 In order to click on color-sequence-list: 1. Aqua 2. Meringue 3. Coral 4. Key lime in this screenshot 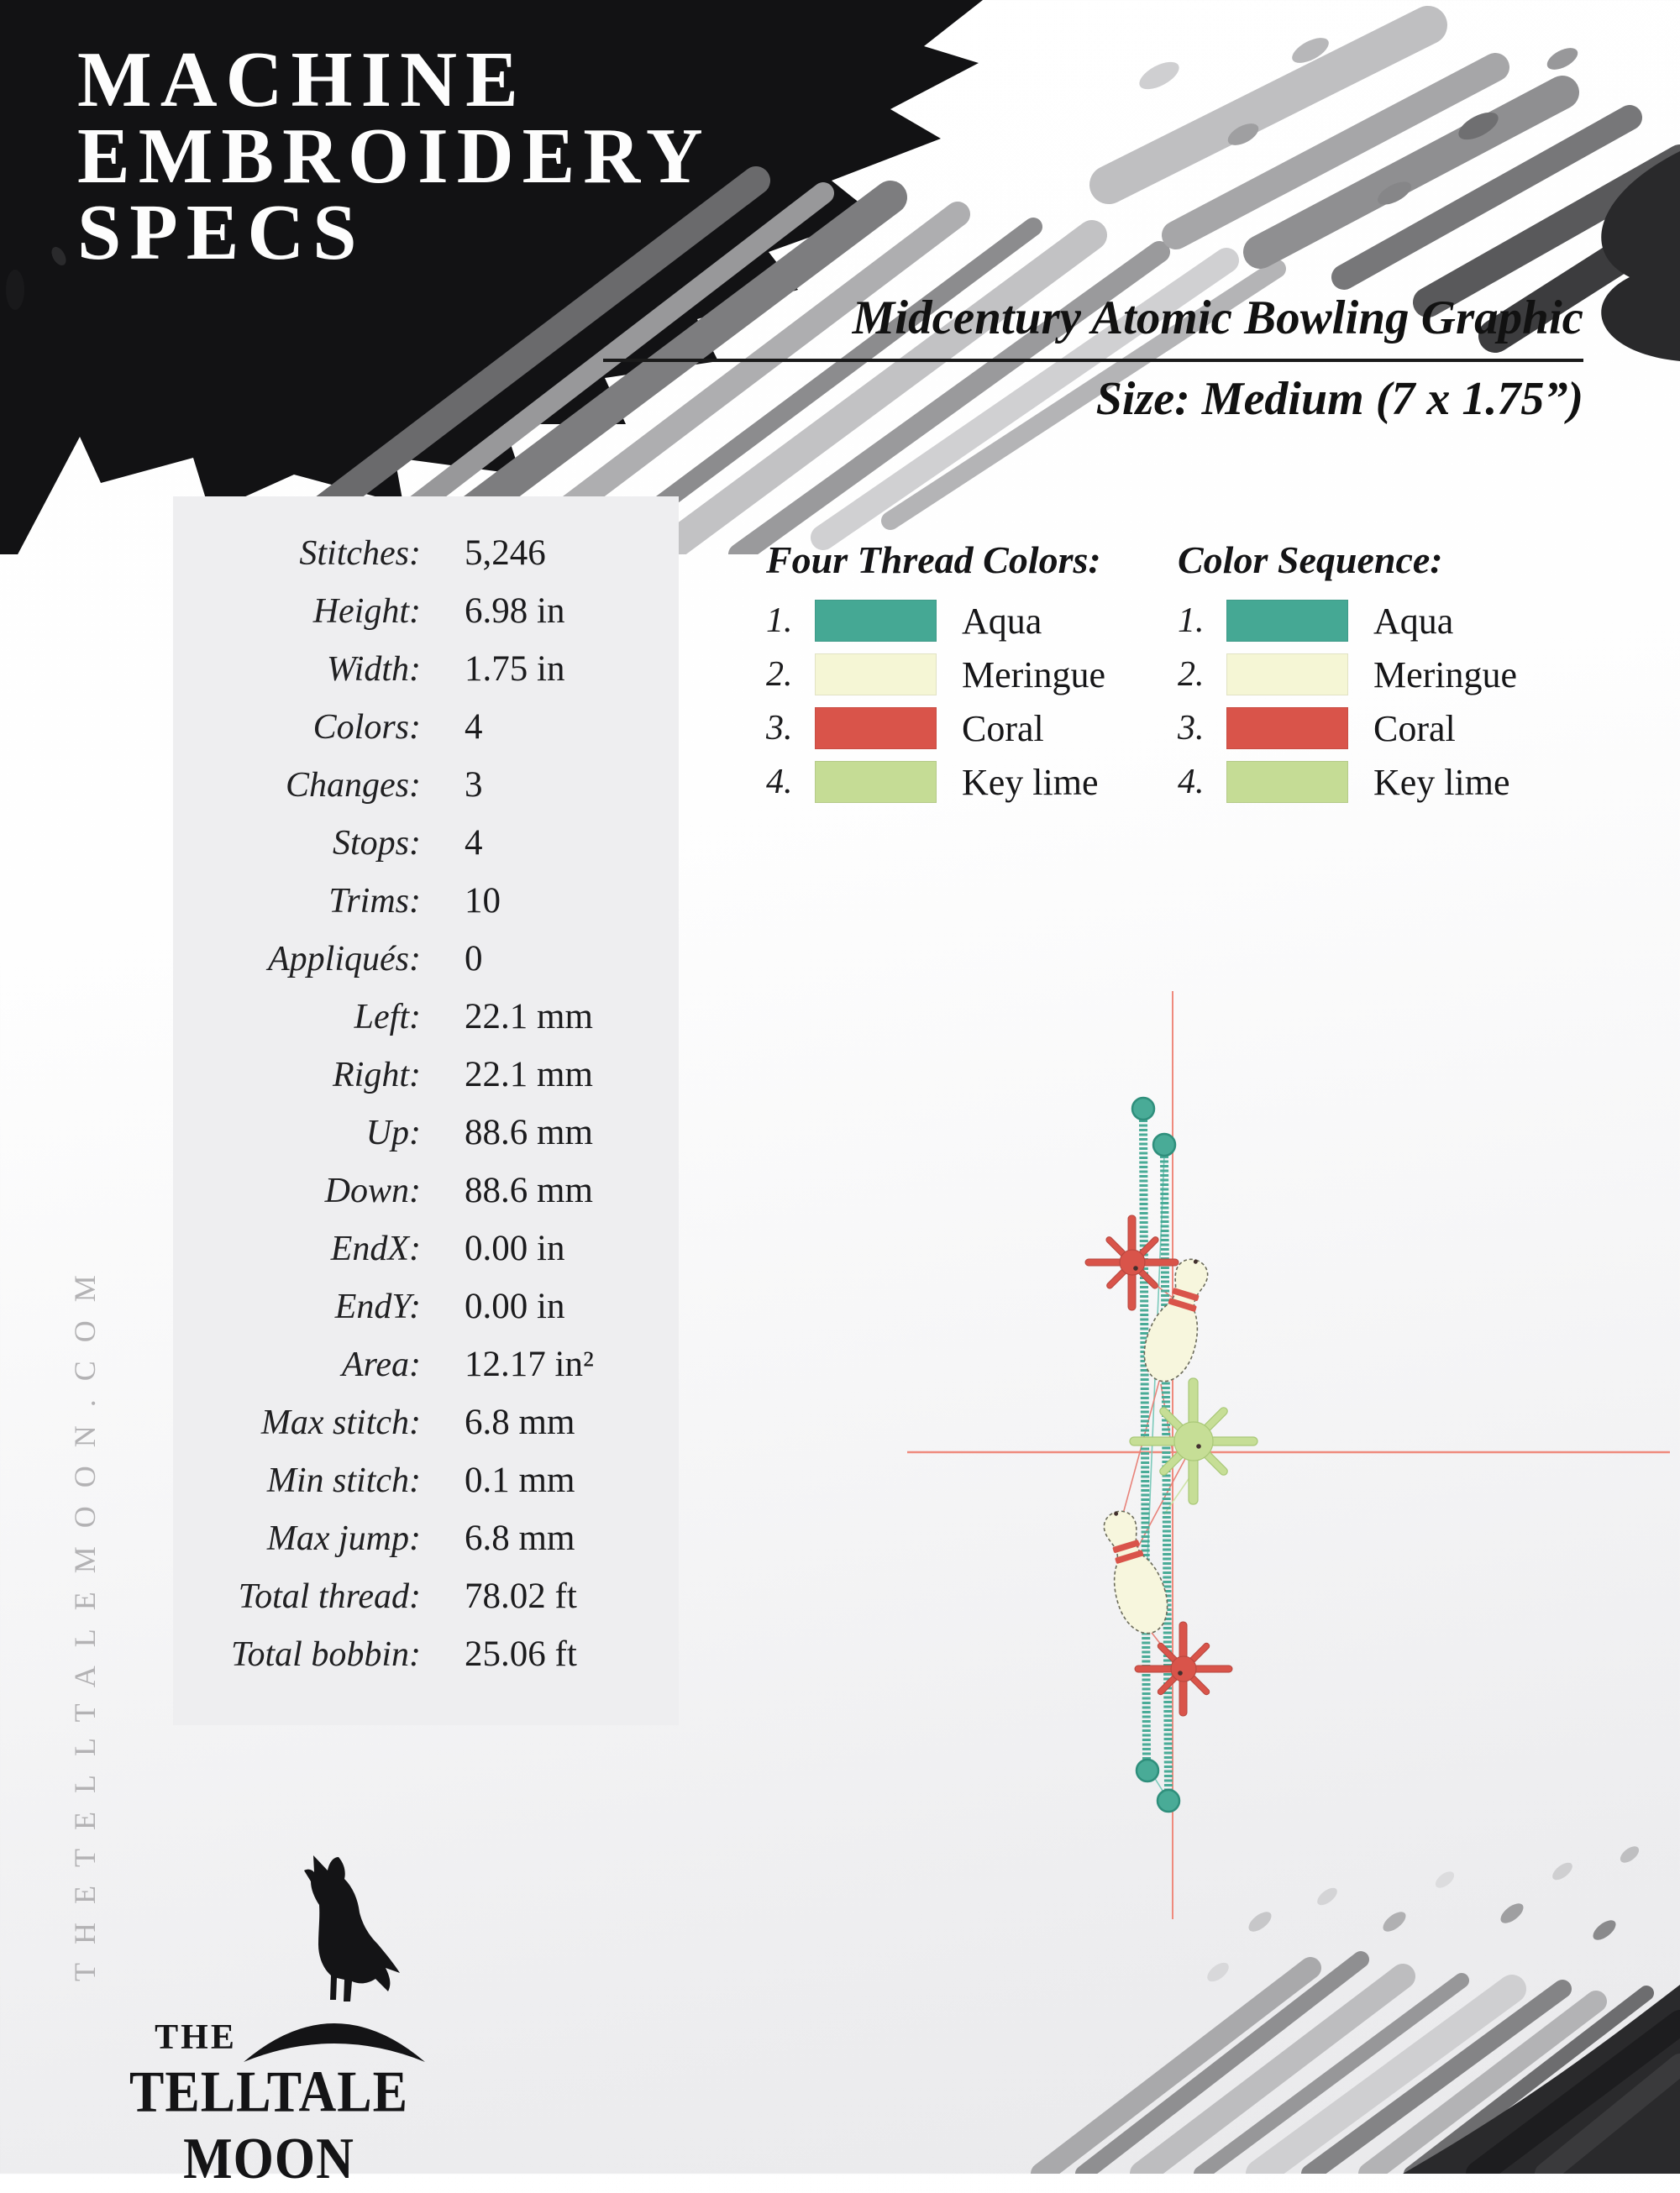, I will do `click(1347, 701)`.